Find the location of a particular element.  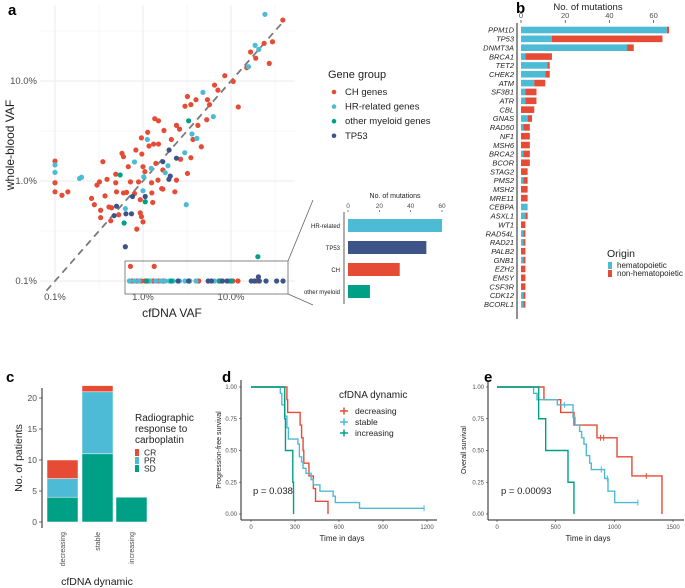

y-tick-label: 1.00 is located at coordinates (478, 388).